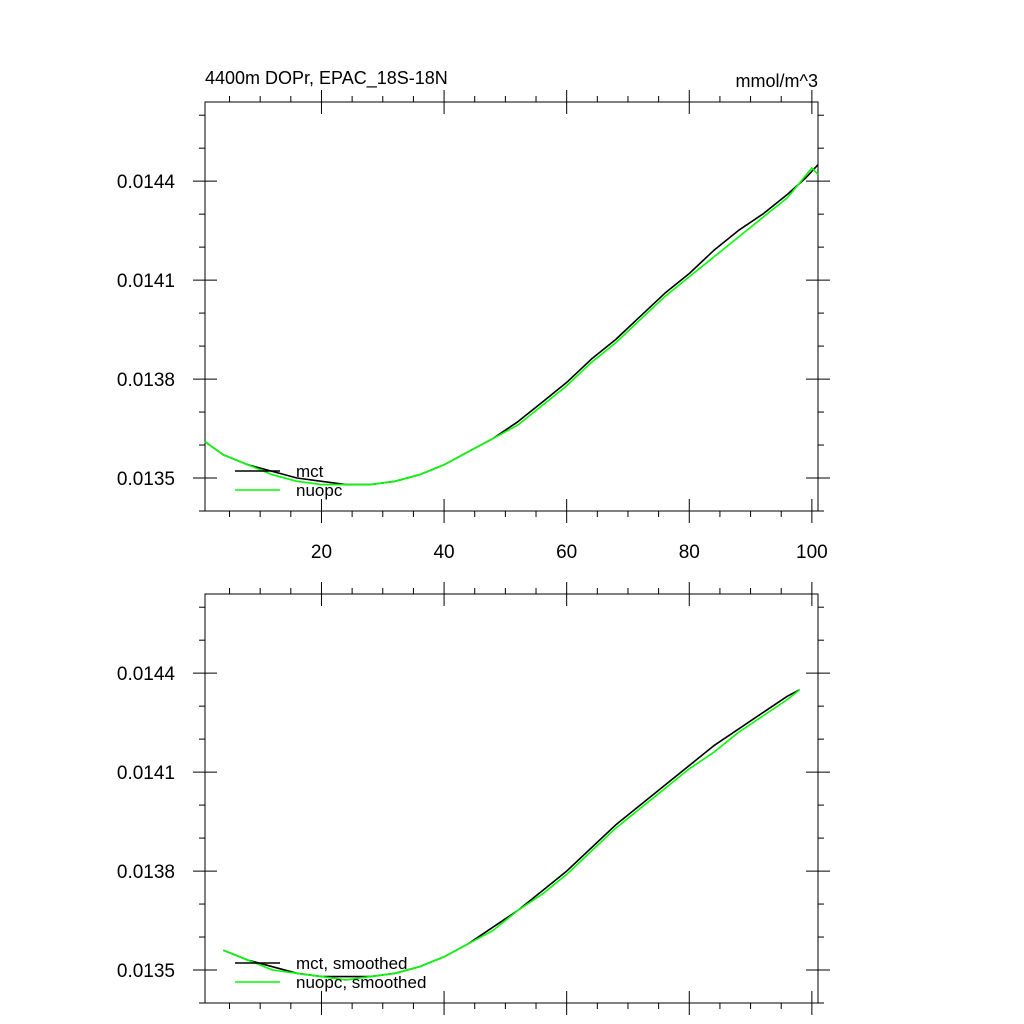 Image resolution: width=1024 pixels, height=1024 pixels. I want to click on top-panel-title: 4400m DOPr, EPAC_18S-18N, so click(326, 78).